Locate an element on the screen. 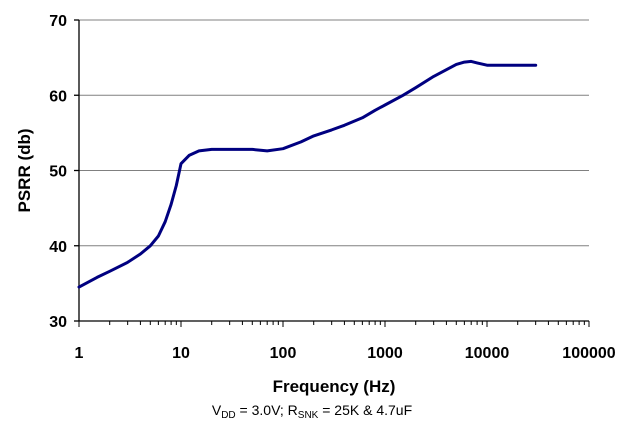  y-tick-label: 40 is located at coordinates (58, 247).